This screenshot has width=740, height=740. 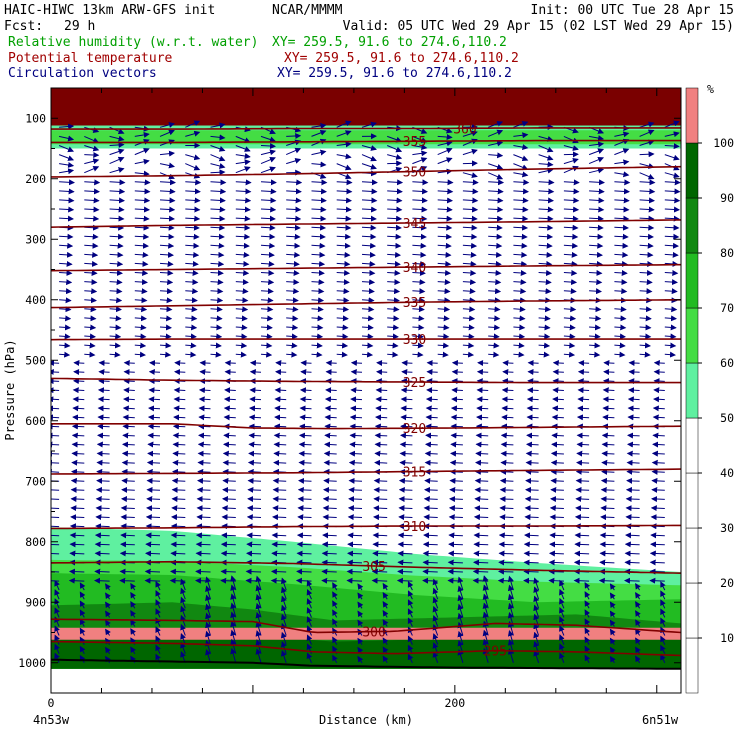 I want to click on theta-label: 340, so click(x=414, y=268).